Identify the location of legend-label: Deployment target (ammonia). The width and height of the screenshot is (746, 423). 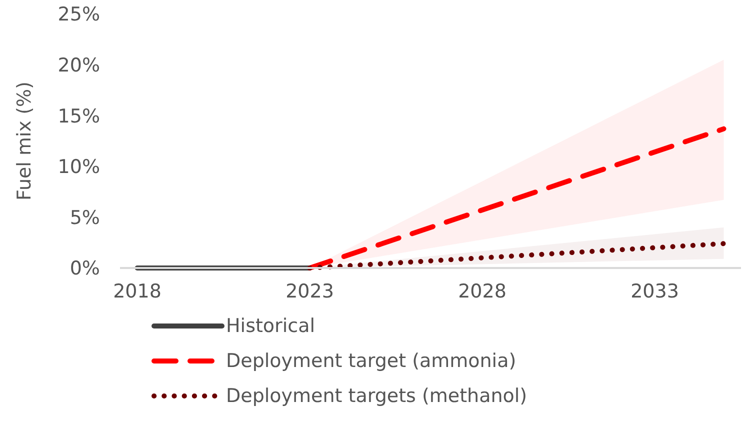
(371, 361).